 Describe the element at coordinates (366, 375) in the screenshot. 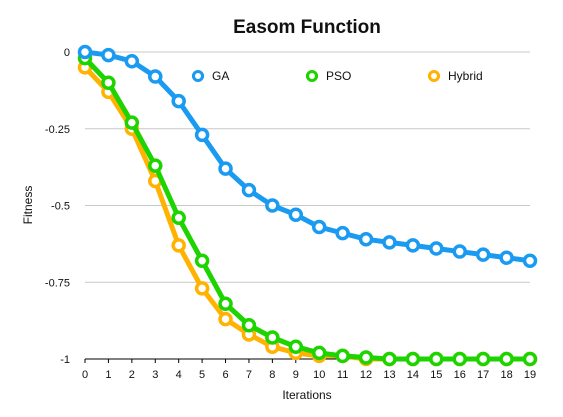

I see `x-tick-label: 12` at that location.